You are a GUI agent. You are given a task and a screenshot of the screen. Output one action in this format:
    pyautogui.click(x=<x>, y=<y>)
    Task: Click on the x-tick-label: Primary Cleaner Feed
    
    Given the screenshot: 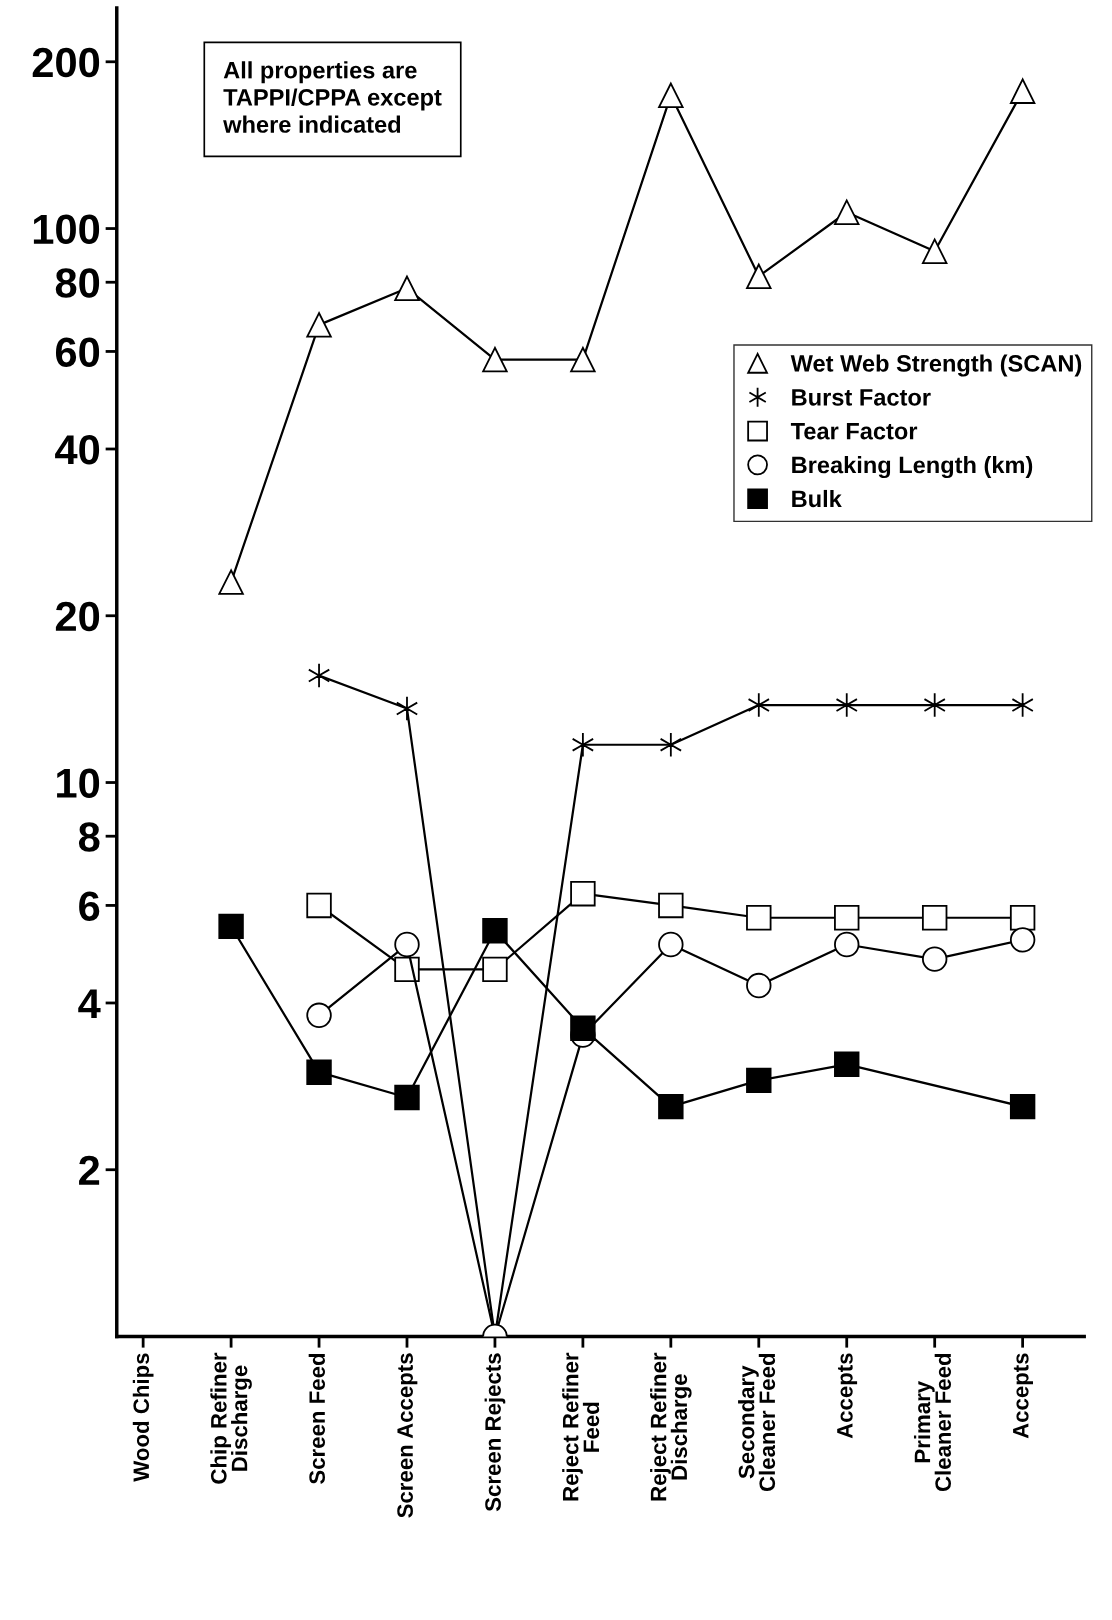 What is the action you would take?
    pyautogui.click(x=932, y=1422)
    